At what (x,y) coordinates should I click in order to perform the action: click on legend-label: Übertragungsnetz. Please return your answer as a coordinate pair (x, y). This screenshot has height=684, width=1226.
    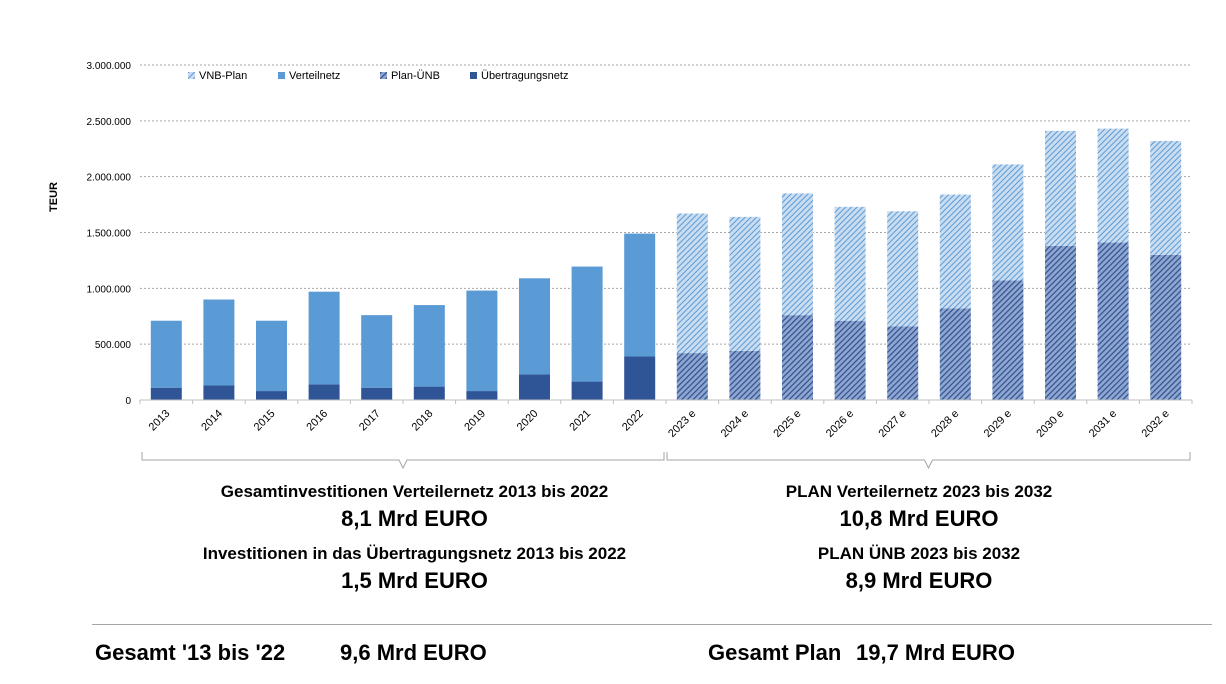
    Looking at the image, I should click on (524, 76).